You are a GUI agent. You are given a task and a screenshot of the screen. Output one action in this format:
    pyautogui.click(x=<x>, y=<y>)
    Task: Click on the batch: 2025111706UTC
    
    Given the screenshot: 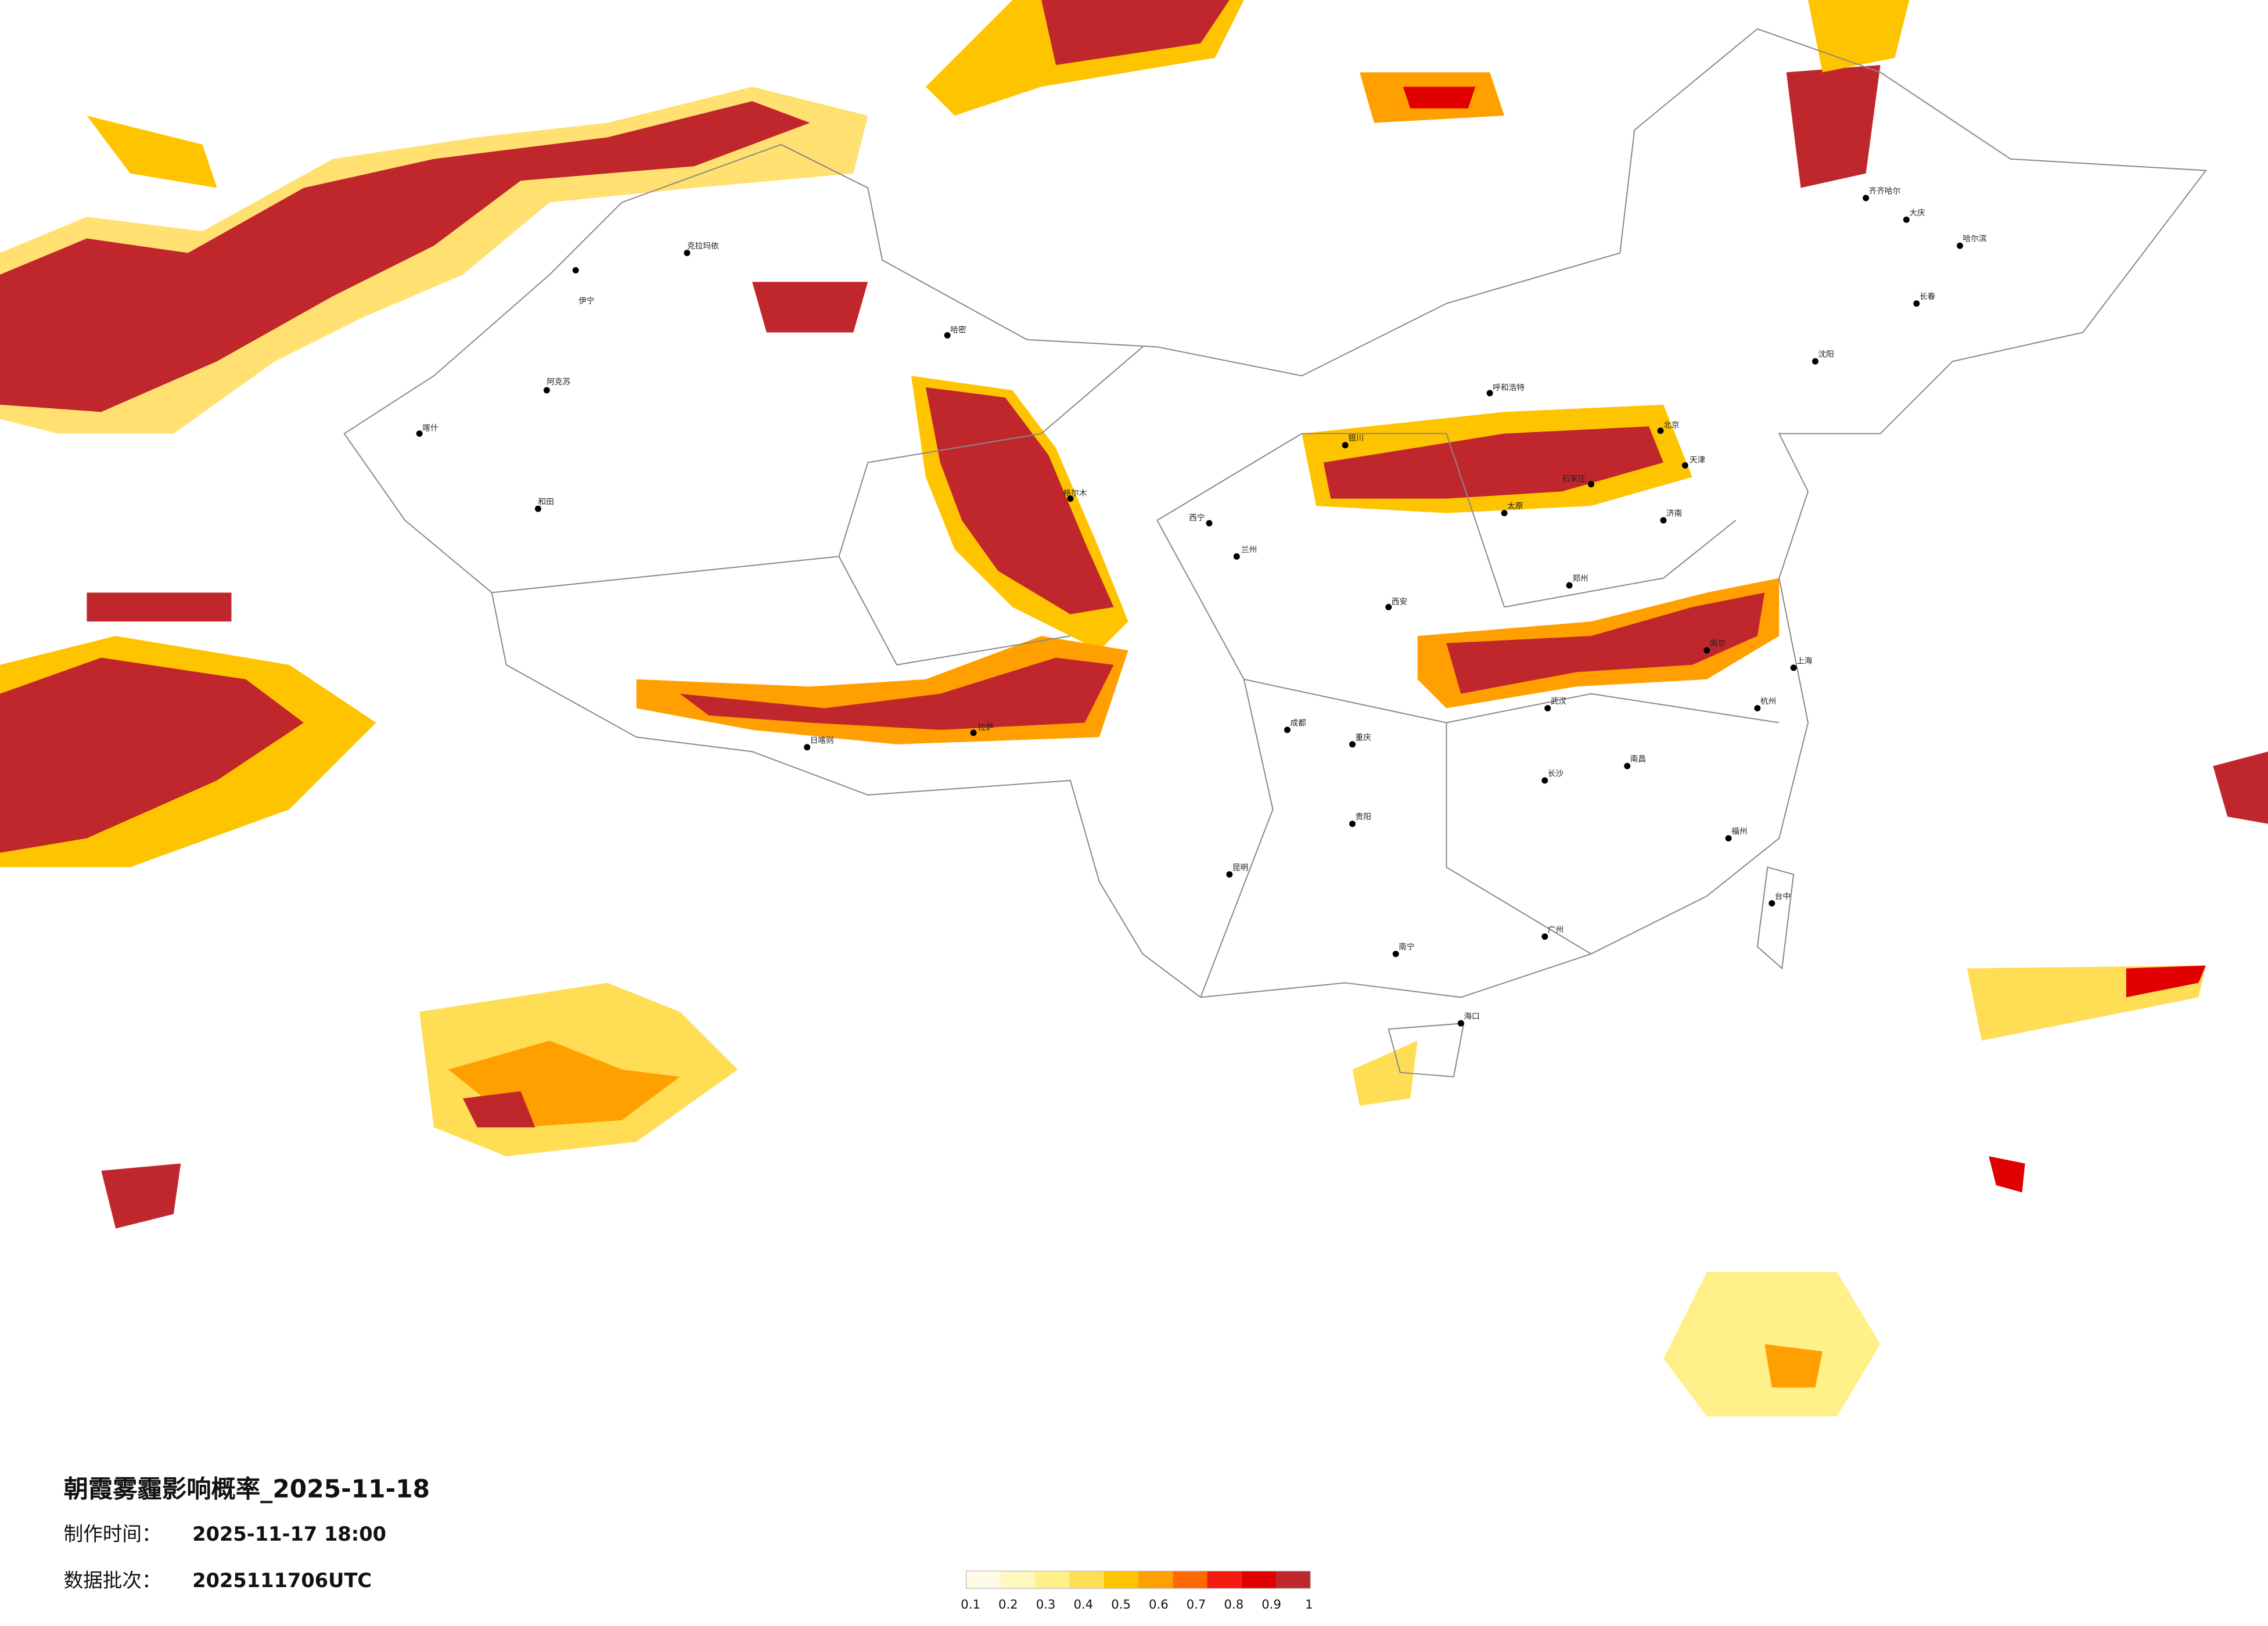 What is the action you would take?
    pyautogui.click(x=282, y=1581)
    